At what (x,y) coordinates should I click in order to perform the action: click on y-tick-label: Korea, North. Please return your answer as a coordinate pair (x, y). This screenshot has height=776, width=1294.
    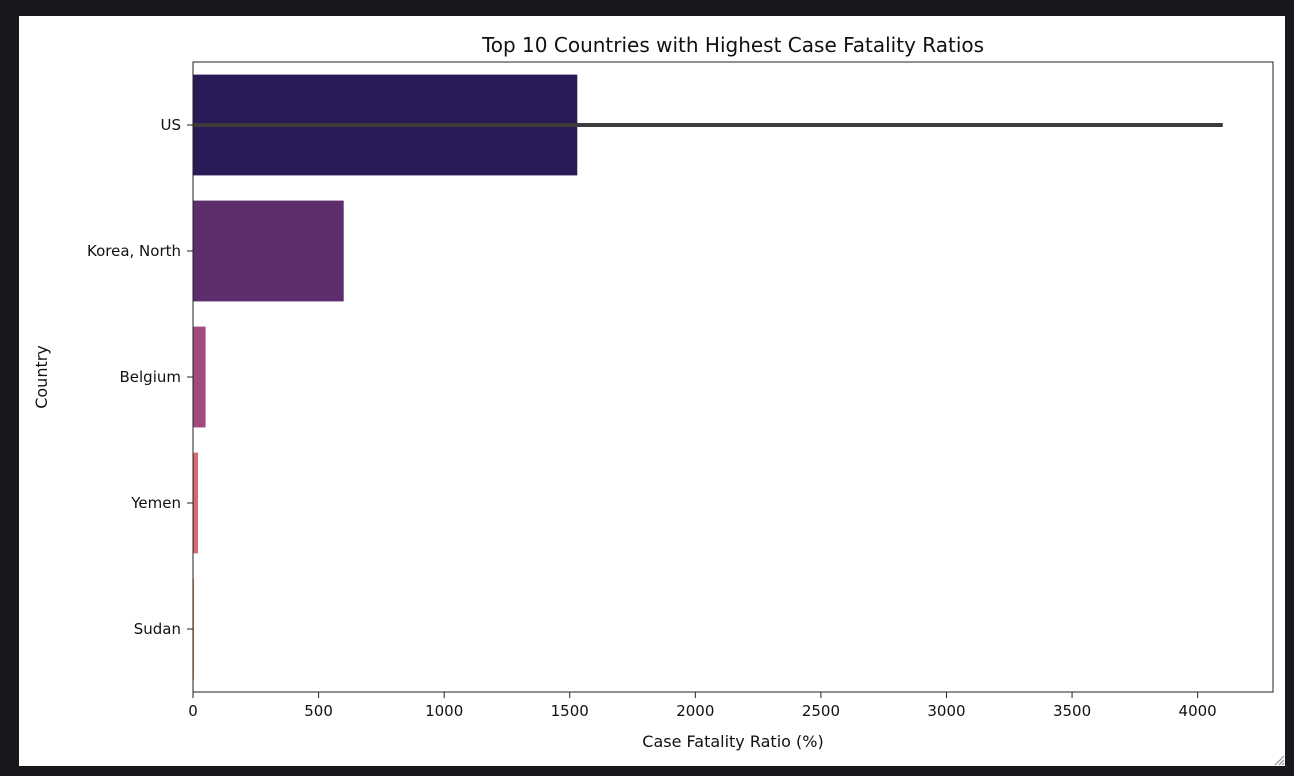
    Looking at the image, I should click on (134, 251).